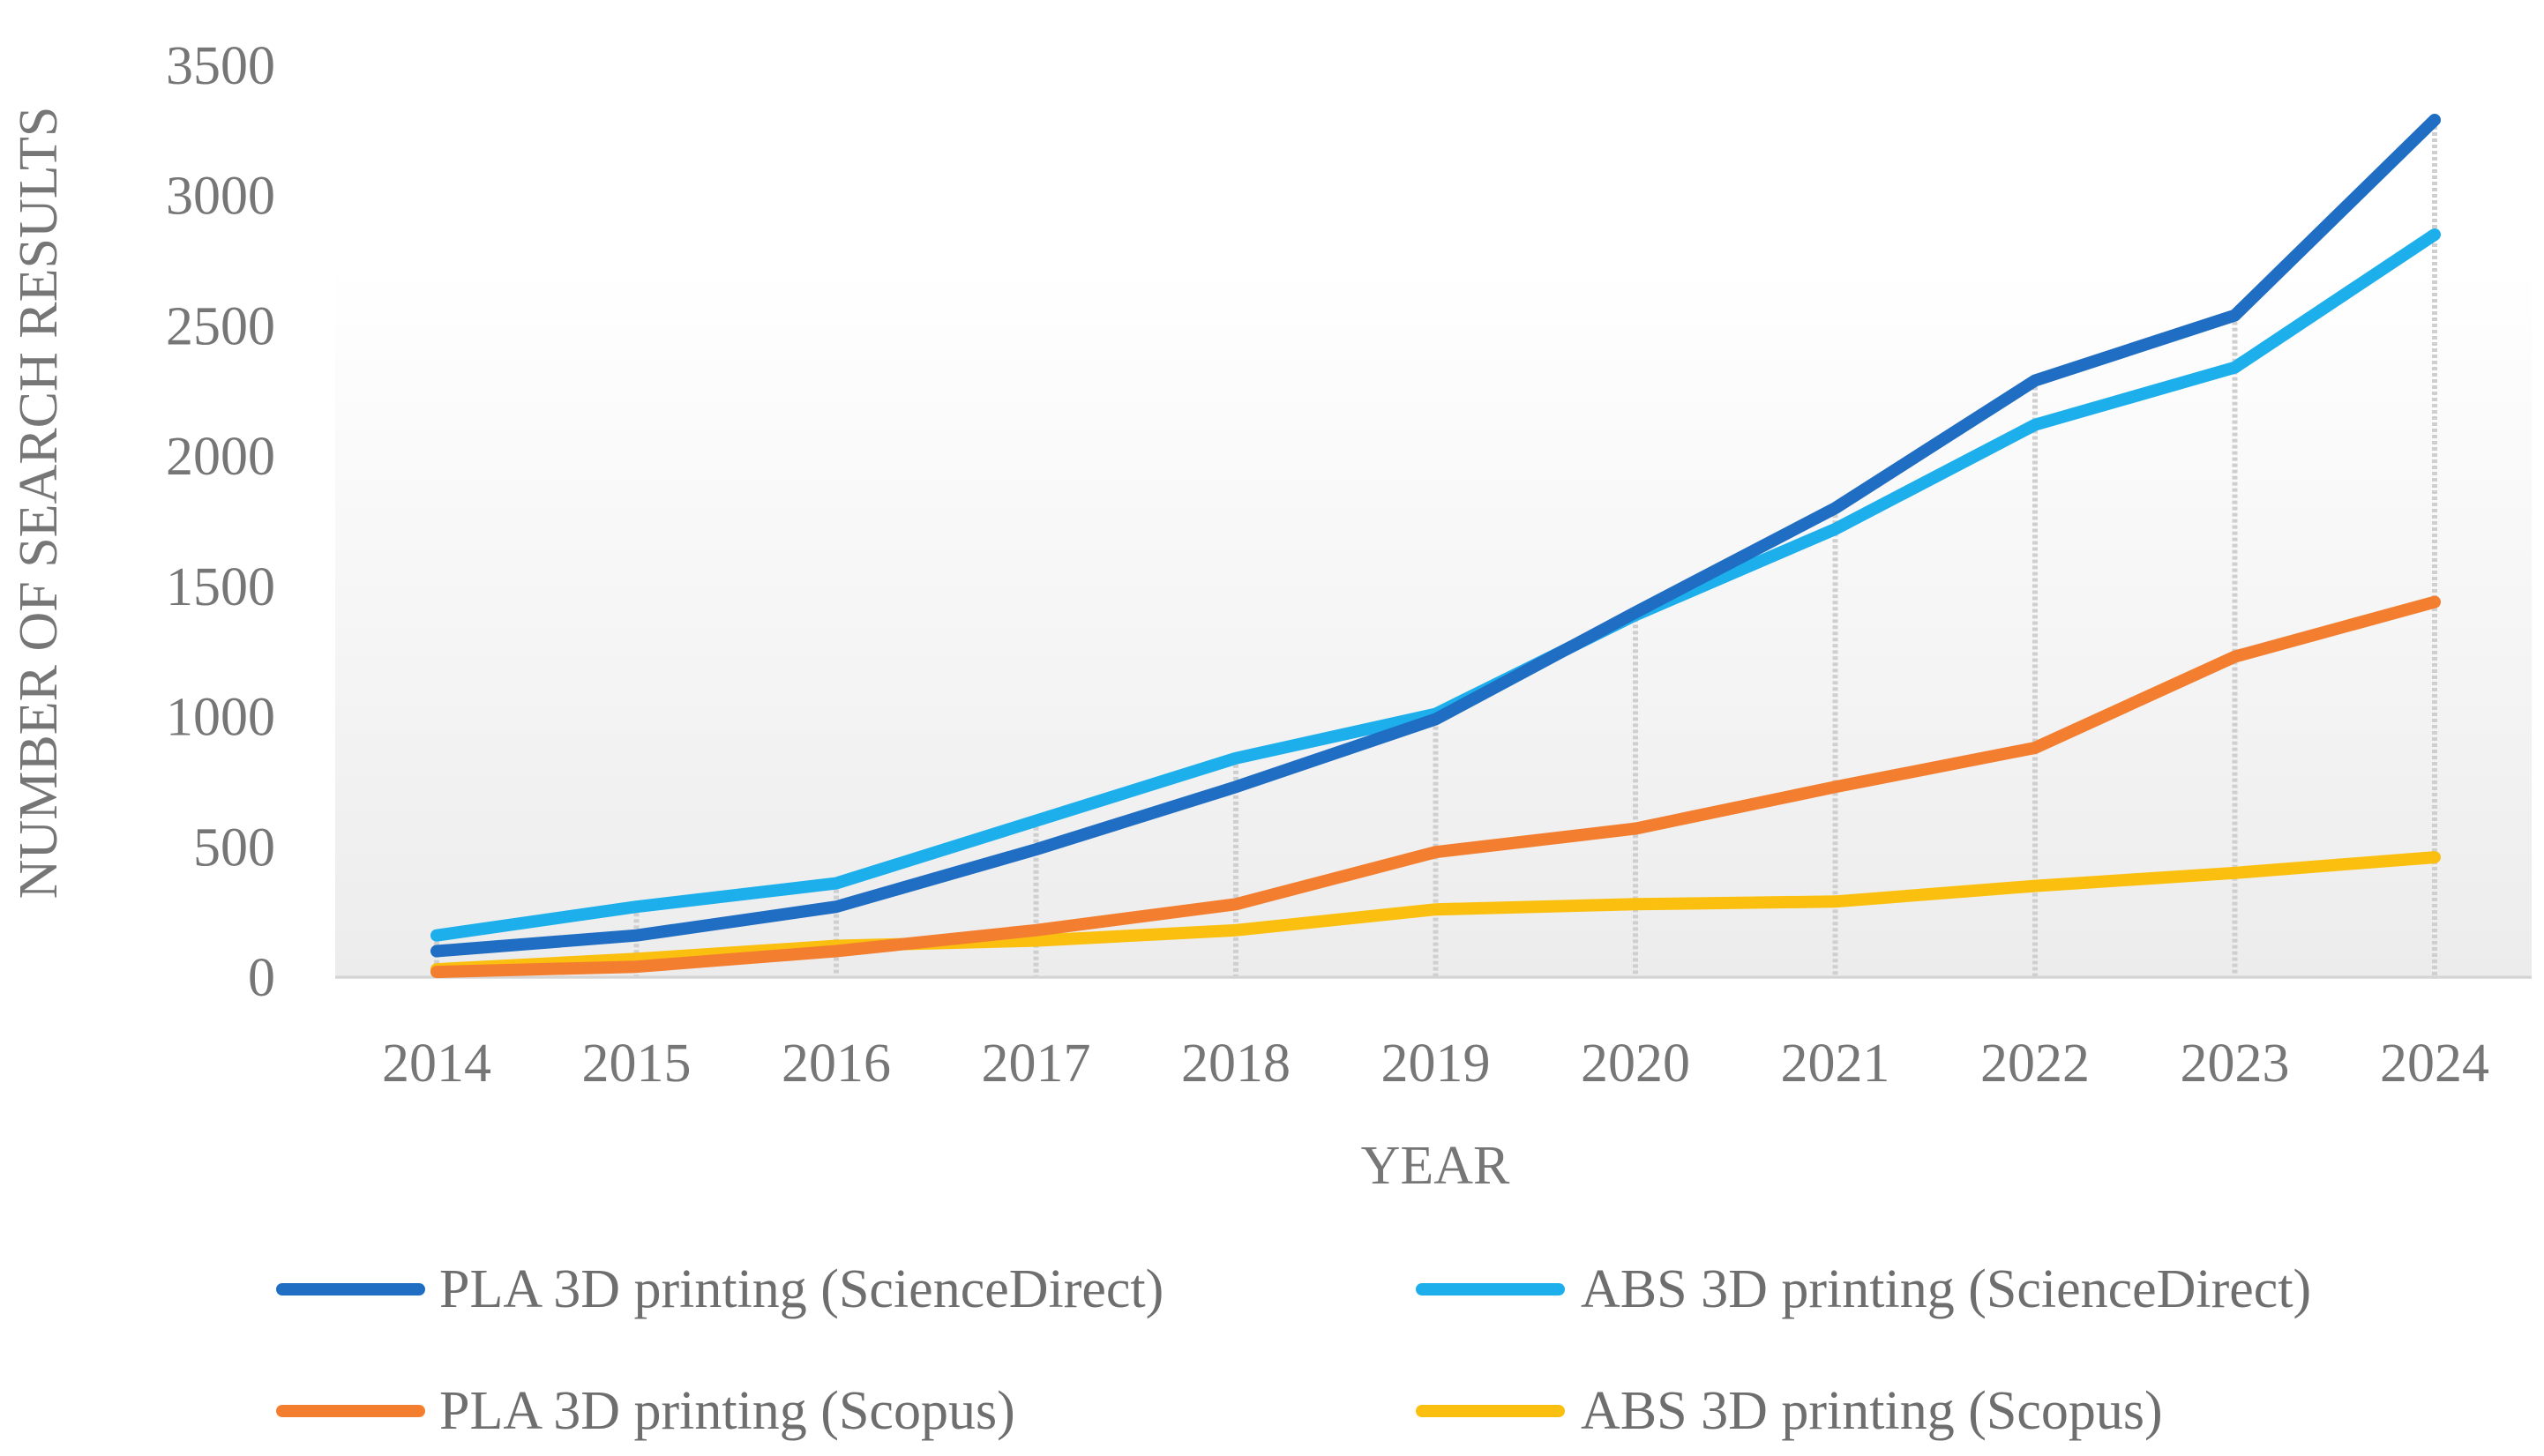  I want to click on x-tick-label: 2014, so click(436, 1064).